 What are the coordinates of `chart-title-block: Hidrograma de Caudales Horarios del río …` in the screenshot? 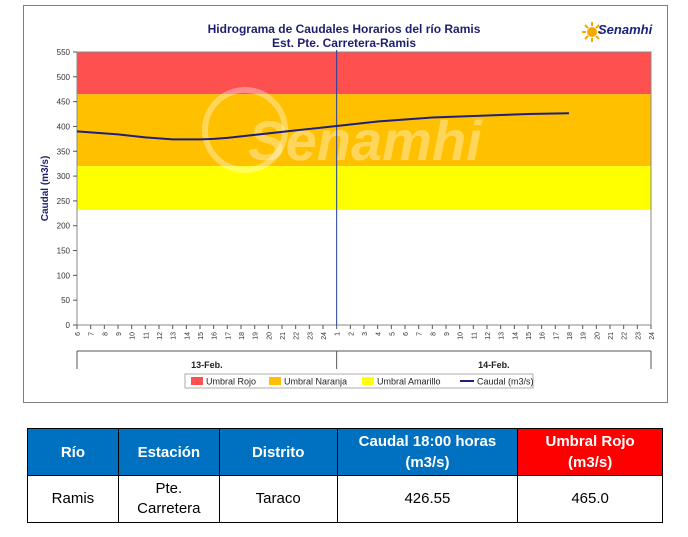 It's located at (344, 36).